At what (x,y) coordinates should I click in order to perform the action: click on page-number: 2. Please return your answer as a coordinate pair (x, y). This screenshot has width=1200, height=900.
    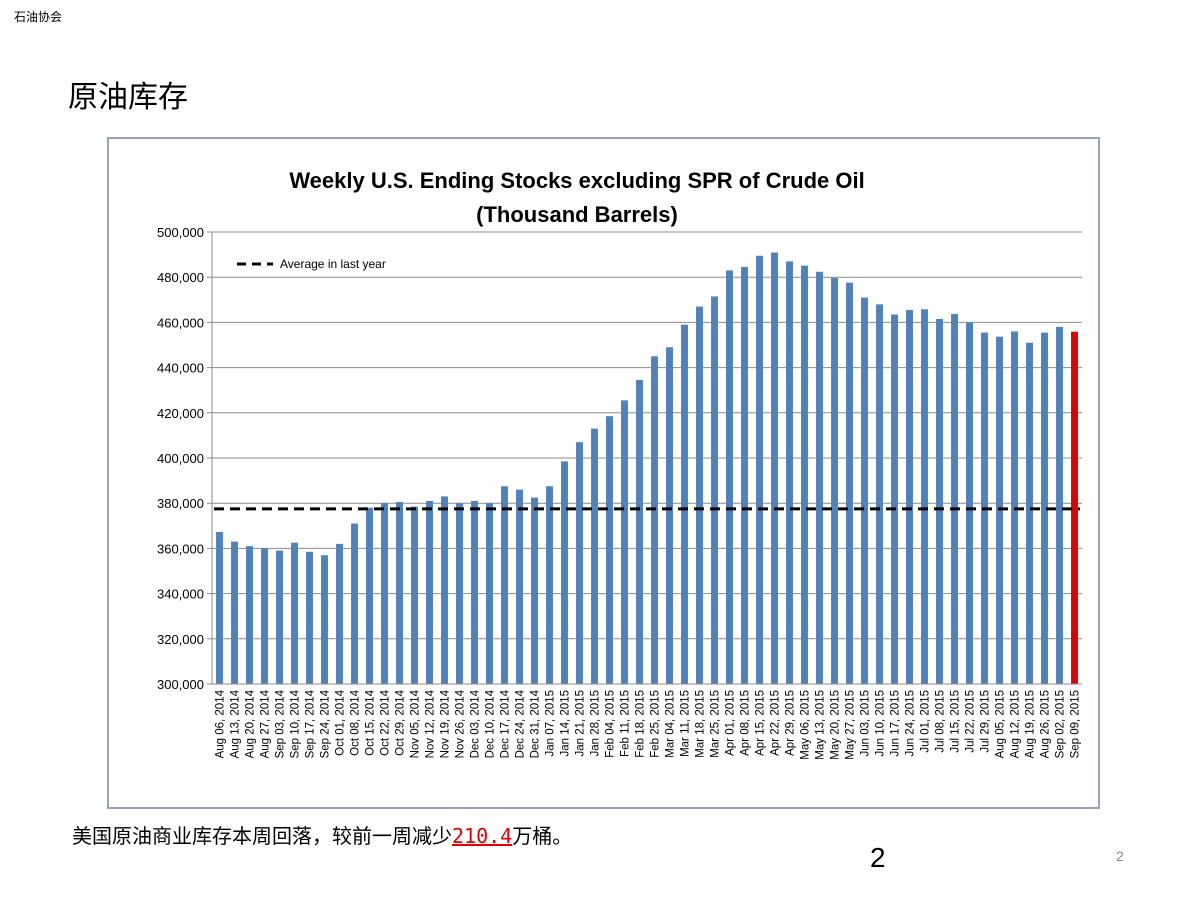
    Looking at the image, I should click on (878, 857).